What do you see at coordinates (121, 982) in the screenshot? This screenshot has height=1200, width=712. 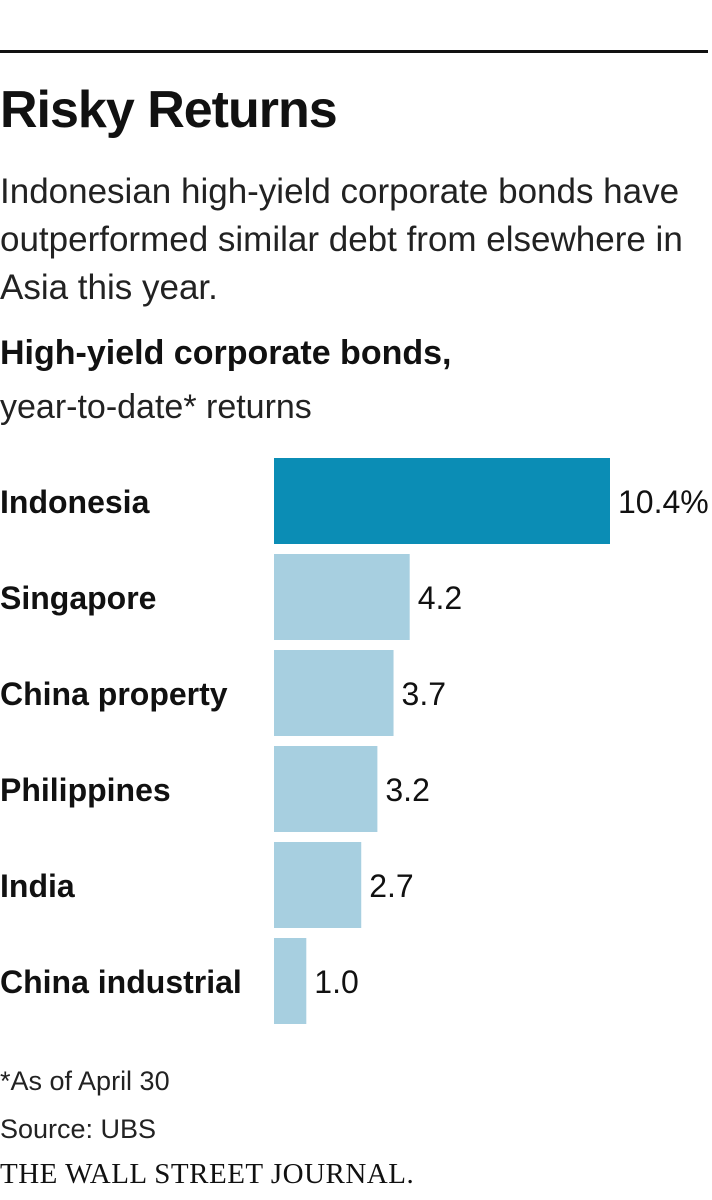 I see `category-label: China industrial` at bounding box center [121, 982].